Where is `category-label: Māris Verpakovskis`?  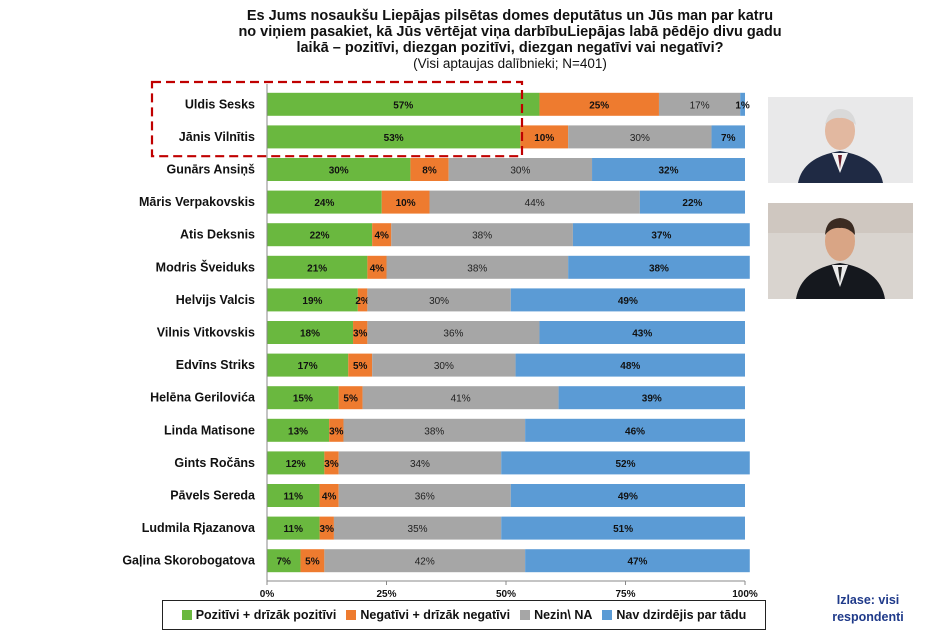 category-label: Māris Verpakovskis is located at coordinates (197, 202).